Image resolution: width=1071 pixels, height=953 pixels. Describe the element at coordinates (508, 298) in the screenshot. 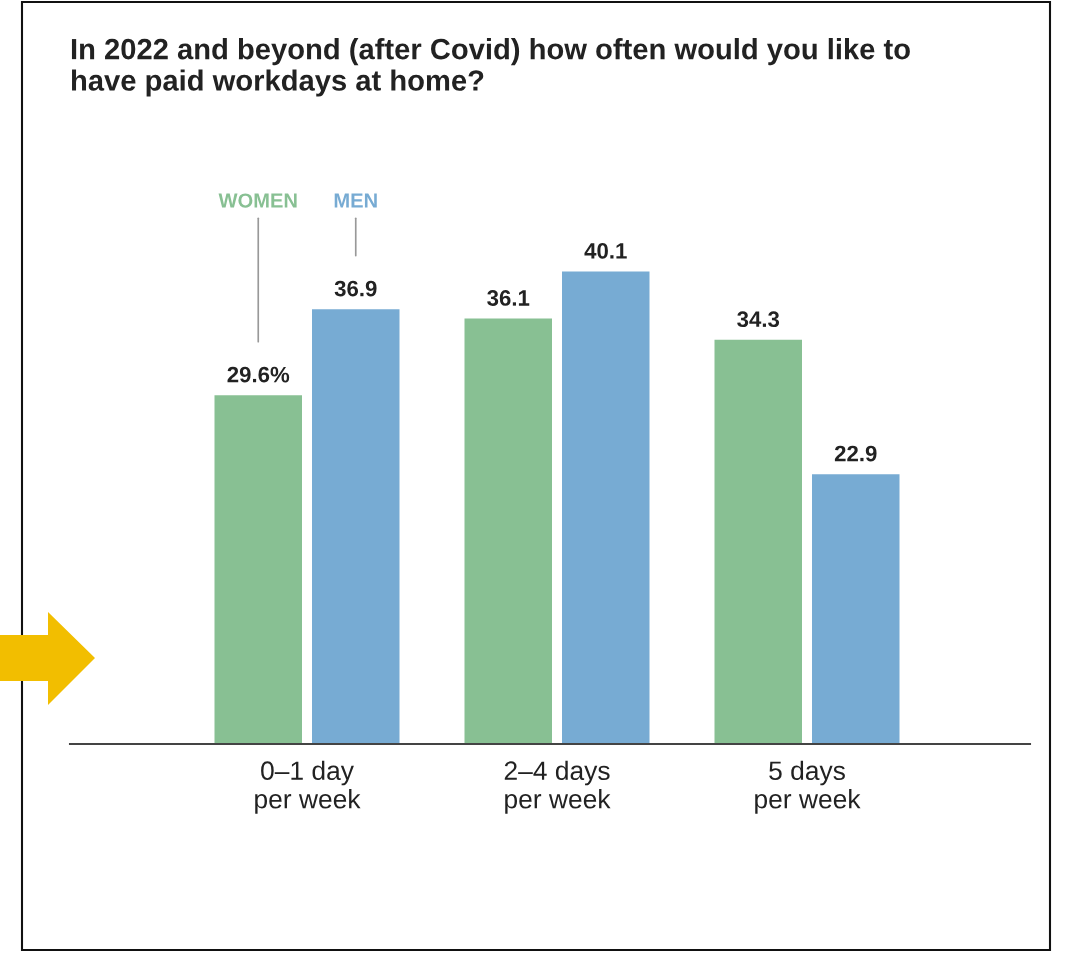

I see `data-label: 36.1` at that location.